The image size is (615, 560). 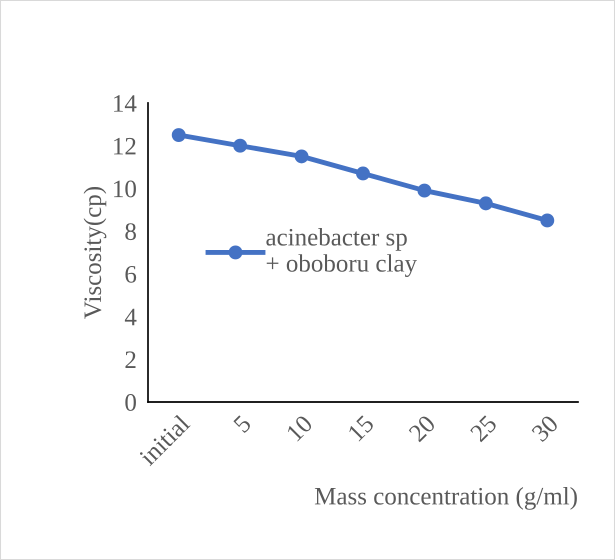 What do you see at coordinates (130, 359) in the screenshot?
I see `y-tick-label: 2` at bounding box center [130, 359].